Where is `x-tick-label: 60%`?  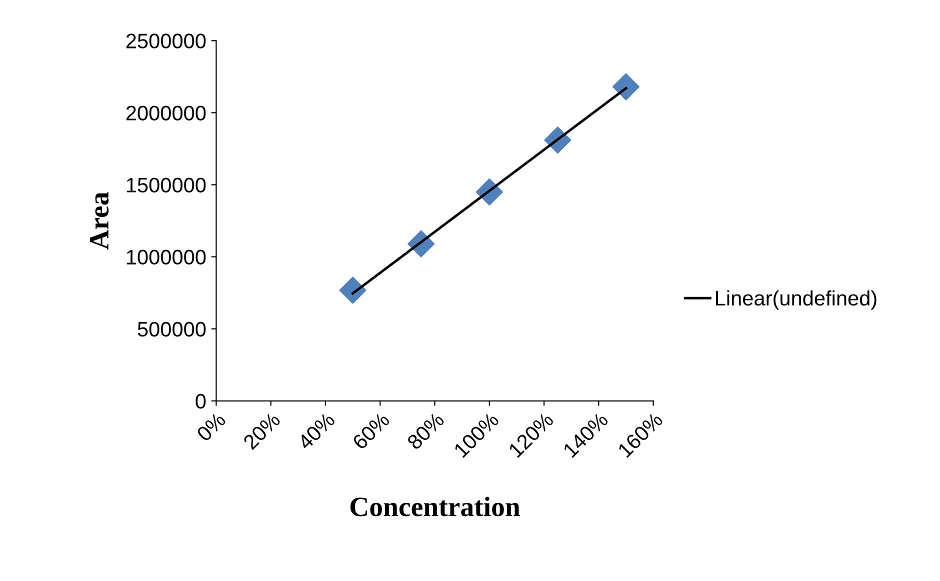 x-tick-label: 60% is located at coordinates (371, 431).